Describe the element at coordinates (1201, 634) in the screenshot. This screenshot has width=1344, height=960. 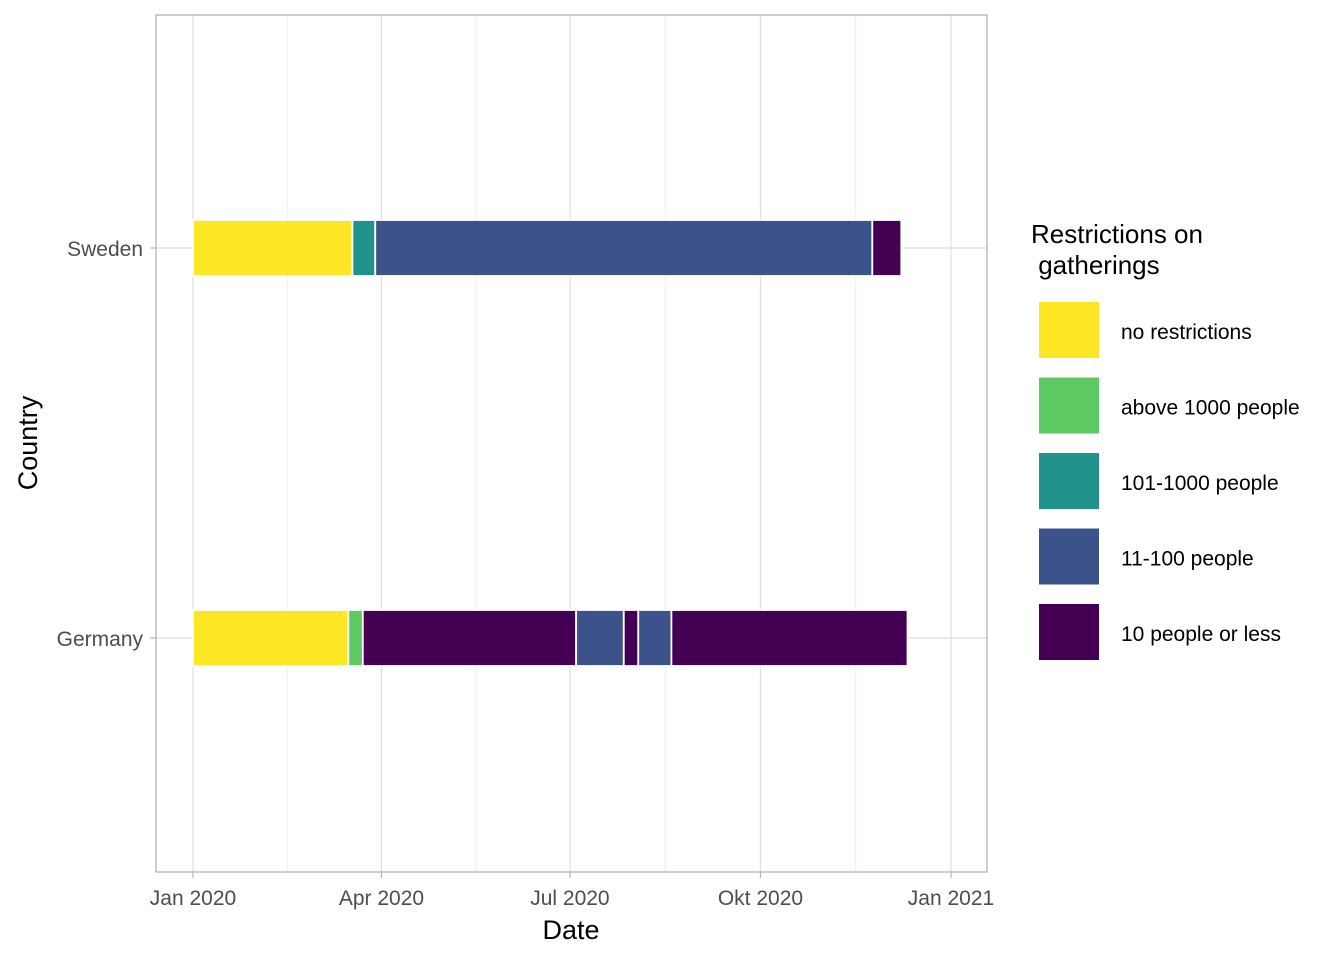
I see `legend-label: 10 people or less` at that location.